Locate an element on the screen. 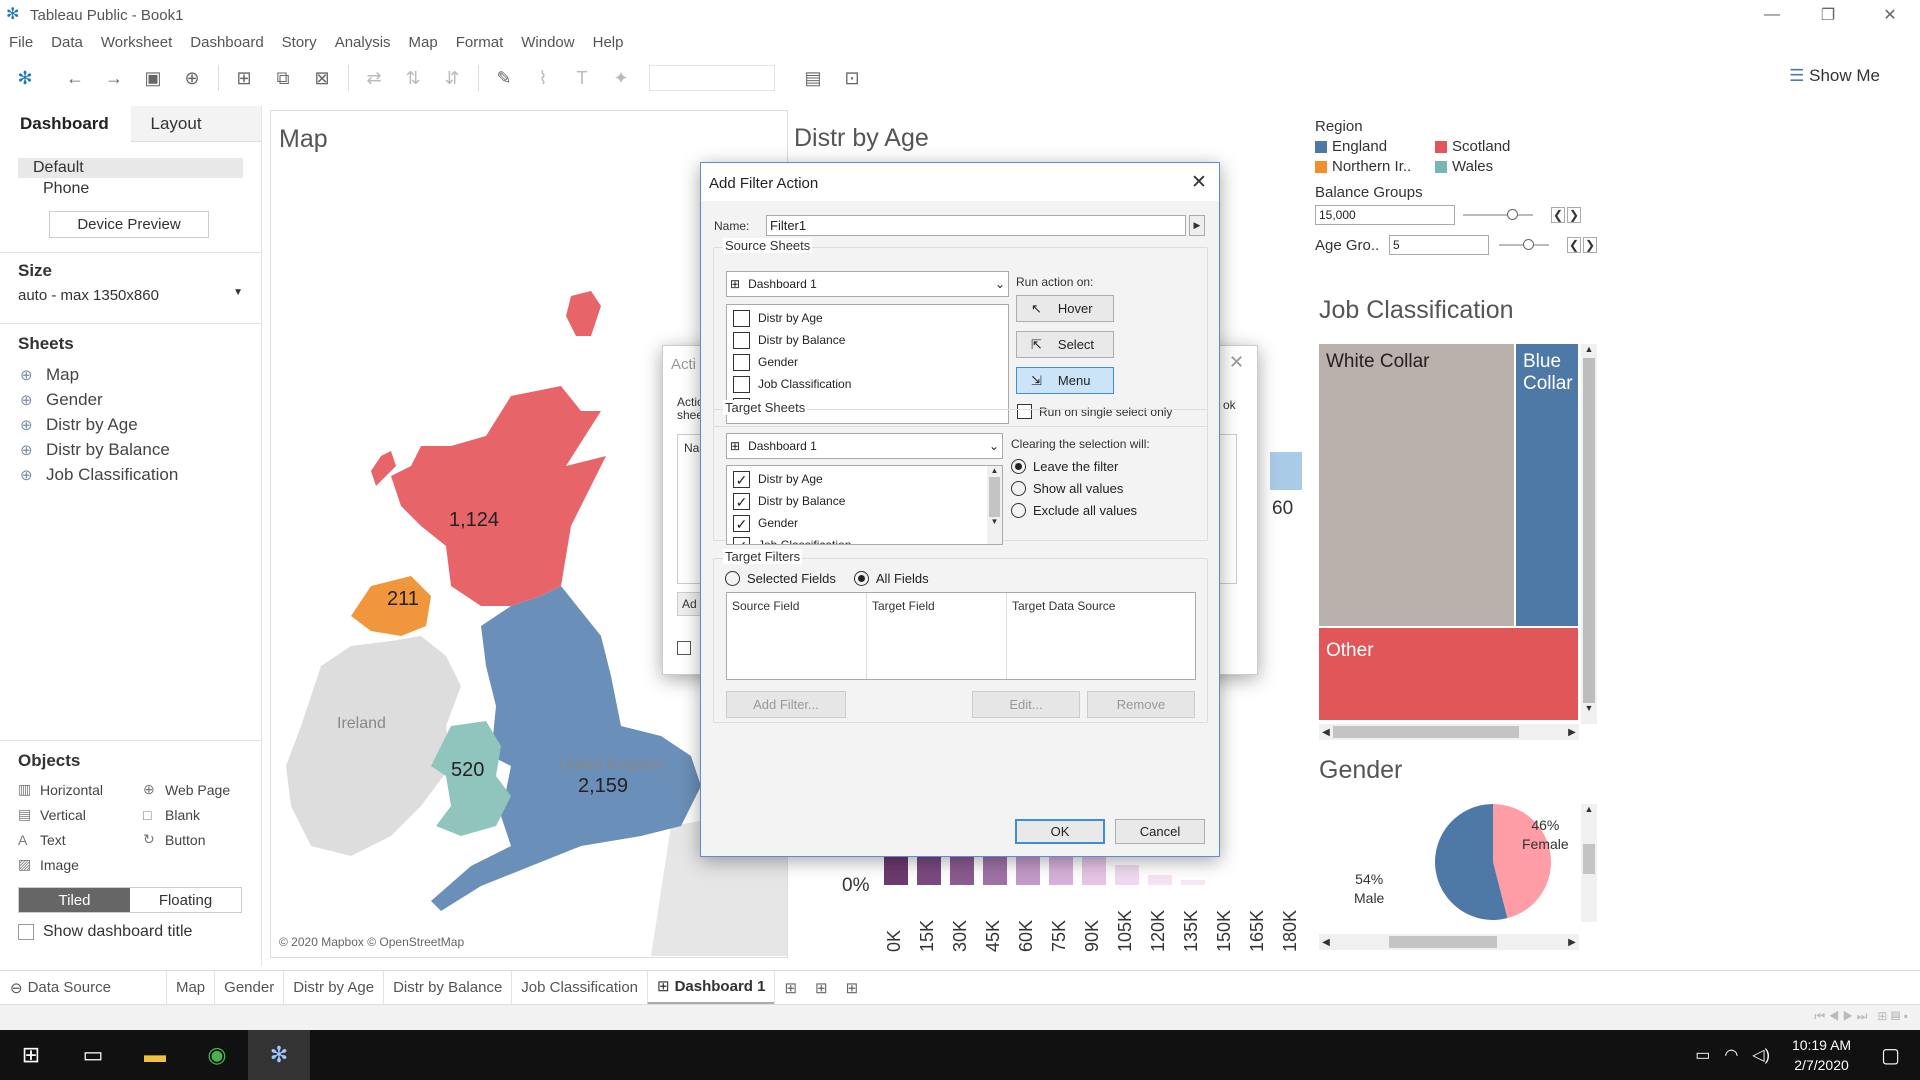 The width and height of the screenshot is (1920, 1080). vertical-scrollbar: ▲ ▼ is located at coordinates (1589, 534).